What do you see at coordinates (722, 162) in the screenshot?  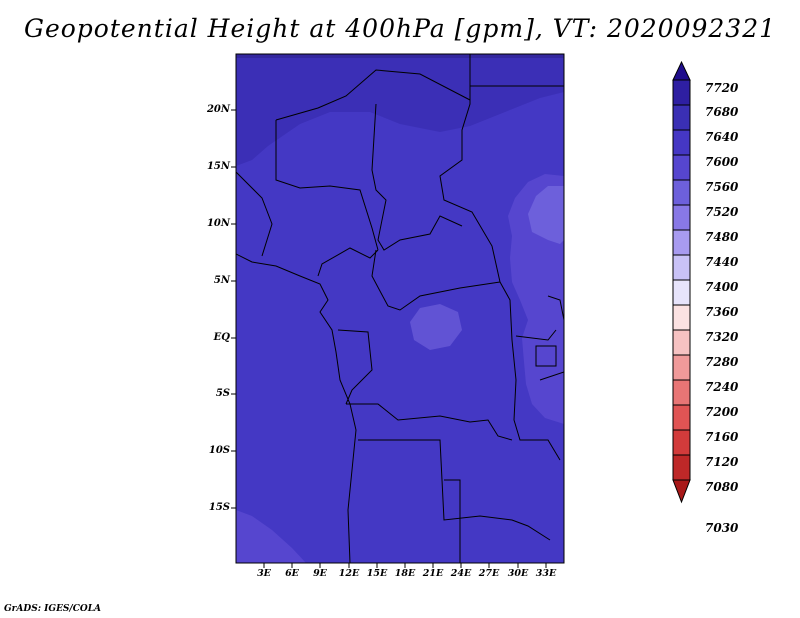 I see `colorbar-label: 7600` at bounding box center [722, 162].